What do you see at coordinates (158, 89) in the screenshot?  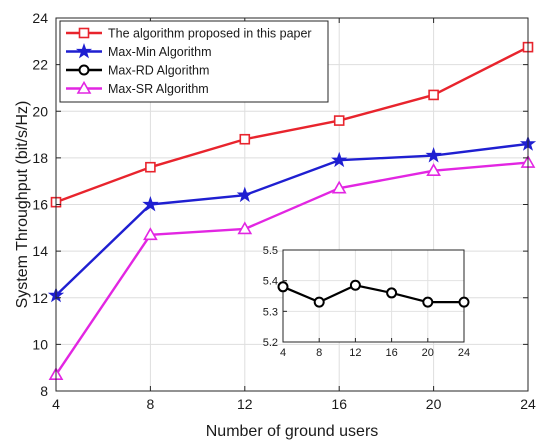 I see `legend-label-3: Max-SR Algorithm` at bounding box center [158, 89].